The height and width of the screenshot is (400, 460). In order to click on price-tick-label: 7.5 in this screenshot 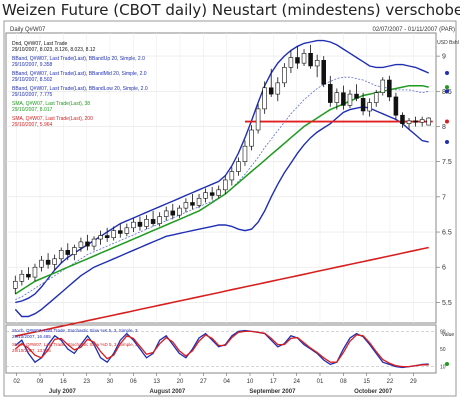, I will do `click(447, 162)`.